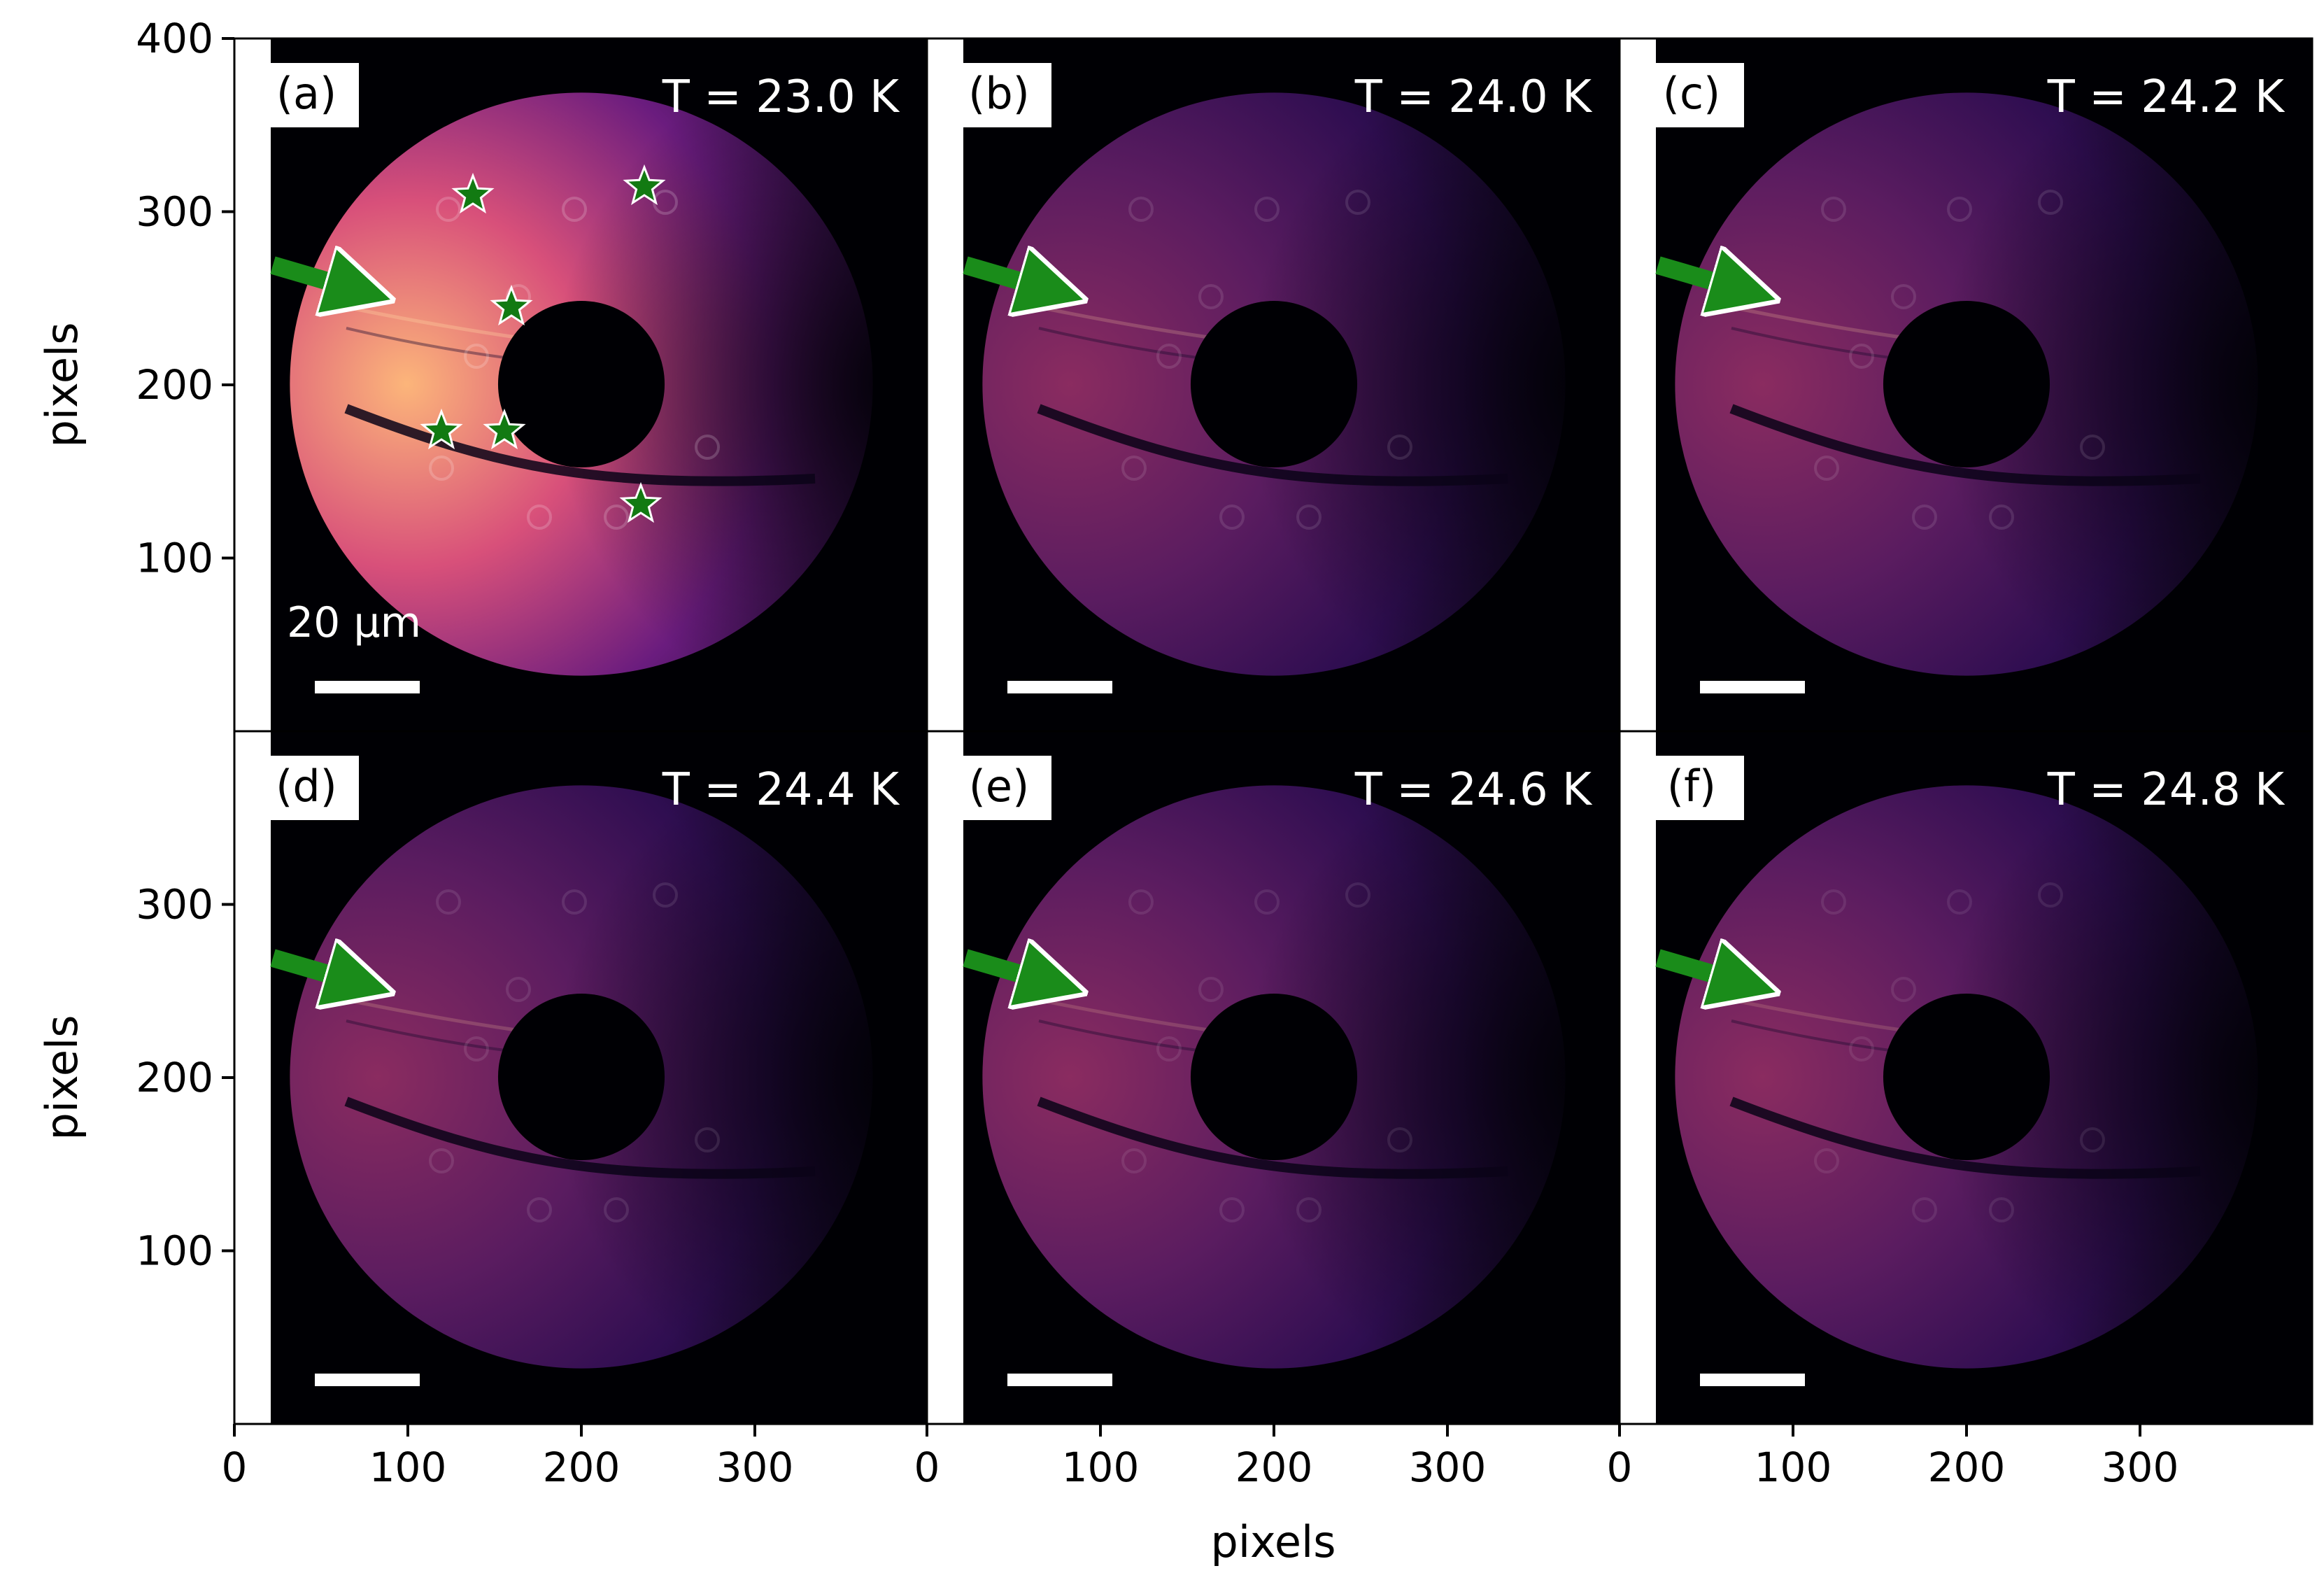 The width and height of the screenshot is (2324, 1573). I want to click on y-tick-label: 400, so click(174, 38).